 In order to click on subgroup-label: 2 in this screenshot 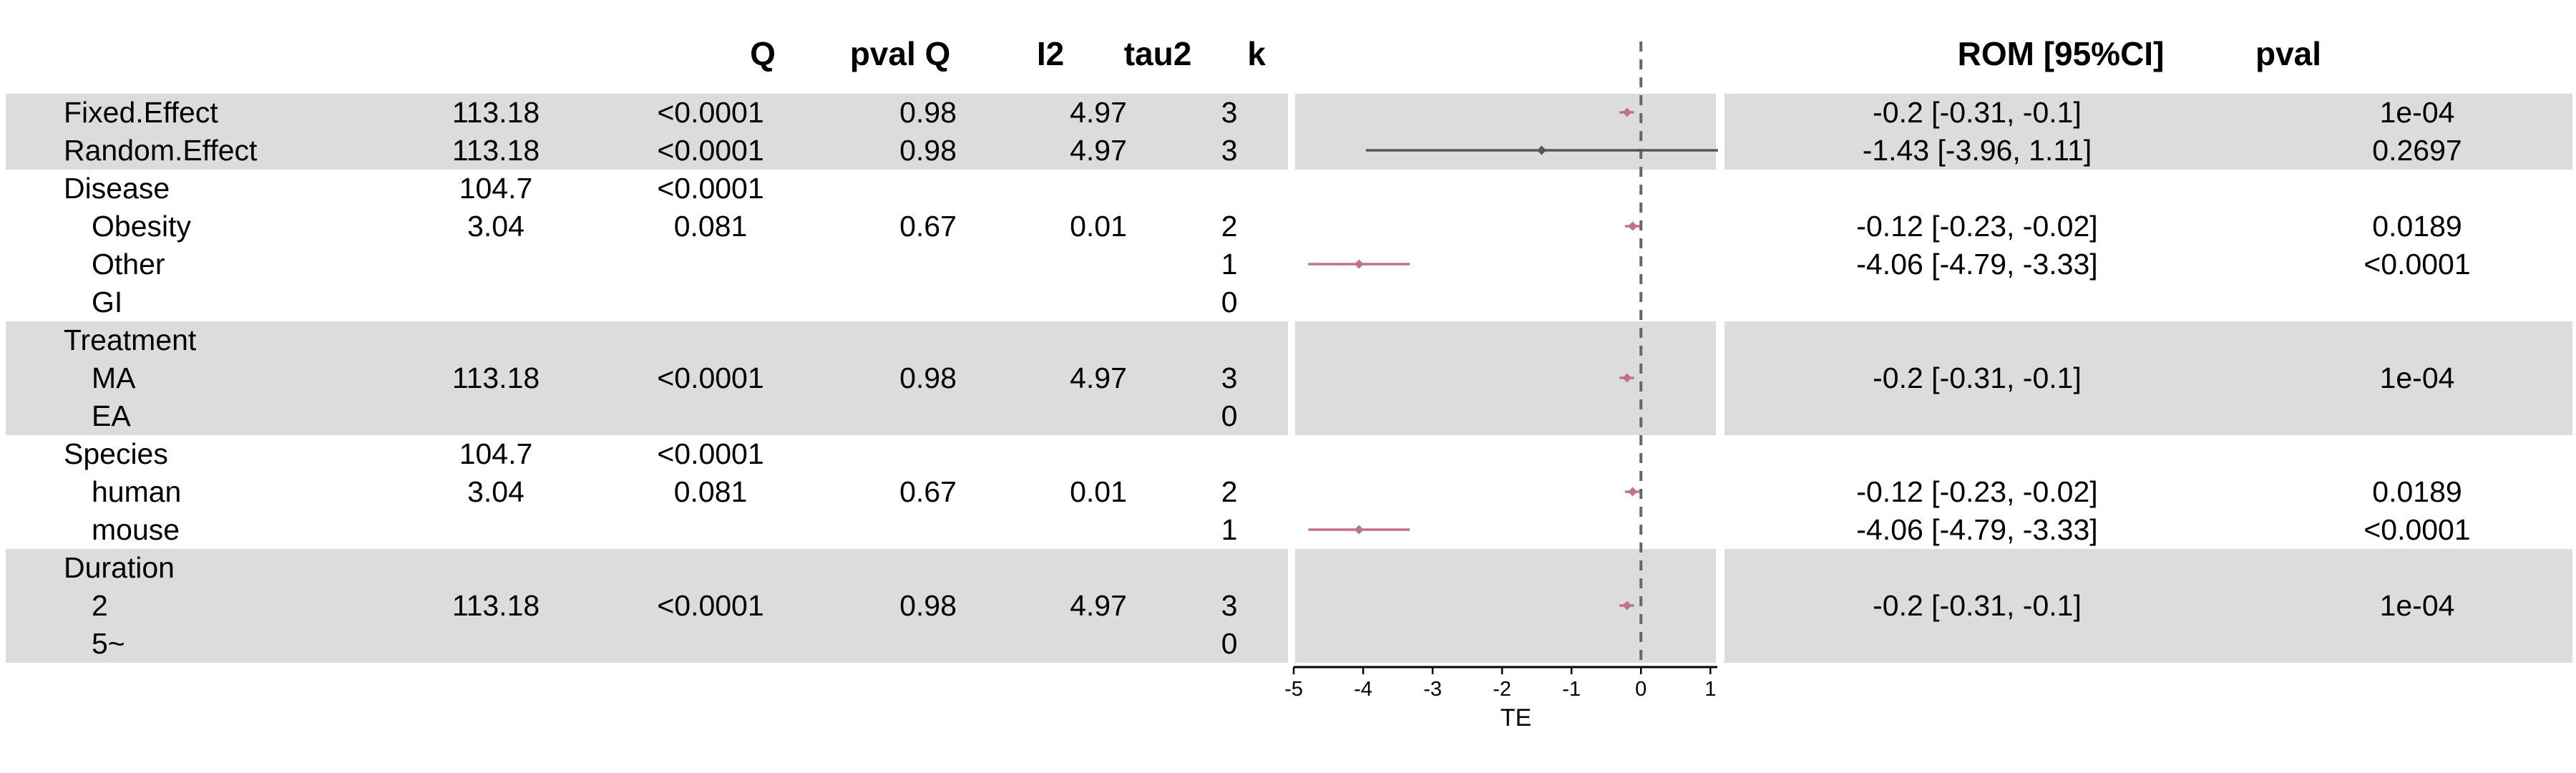, I will do `click(100, 605)`.